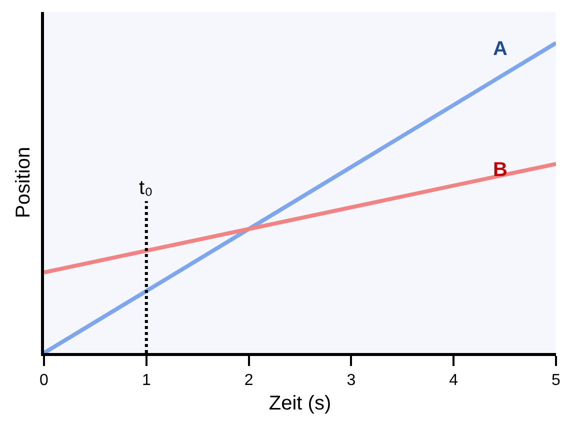  Describe the element at coordinates (249, 381) in the screenshot. I see `x-tick-label: 2` at that location.